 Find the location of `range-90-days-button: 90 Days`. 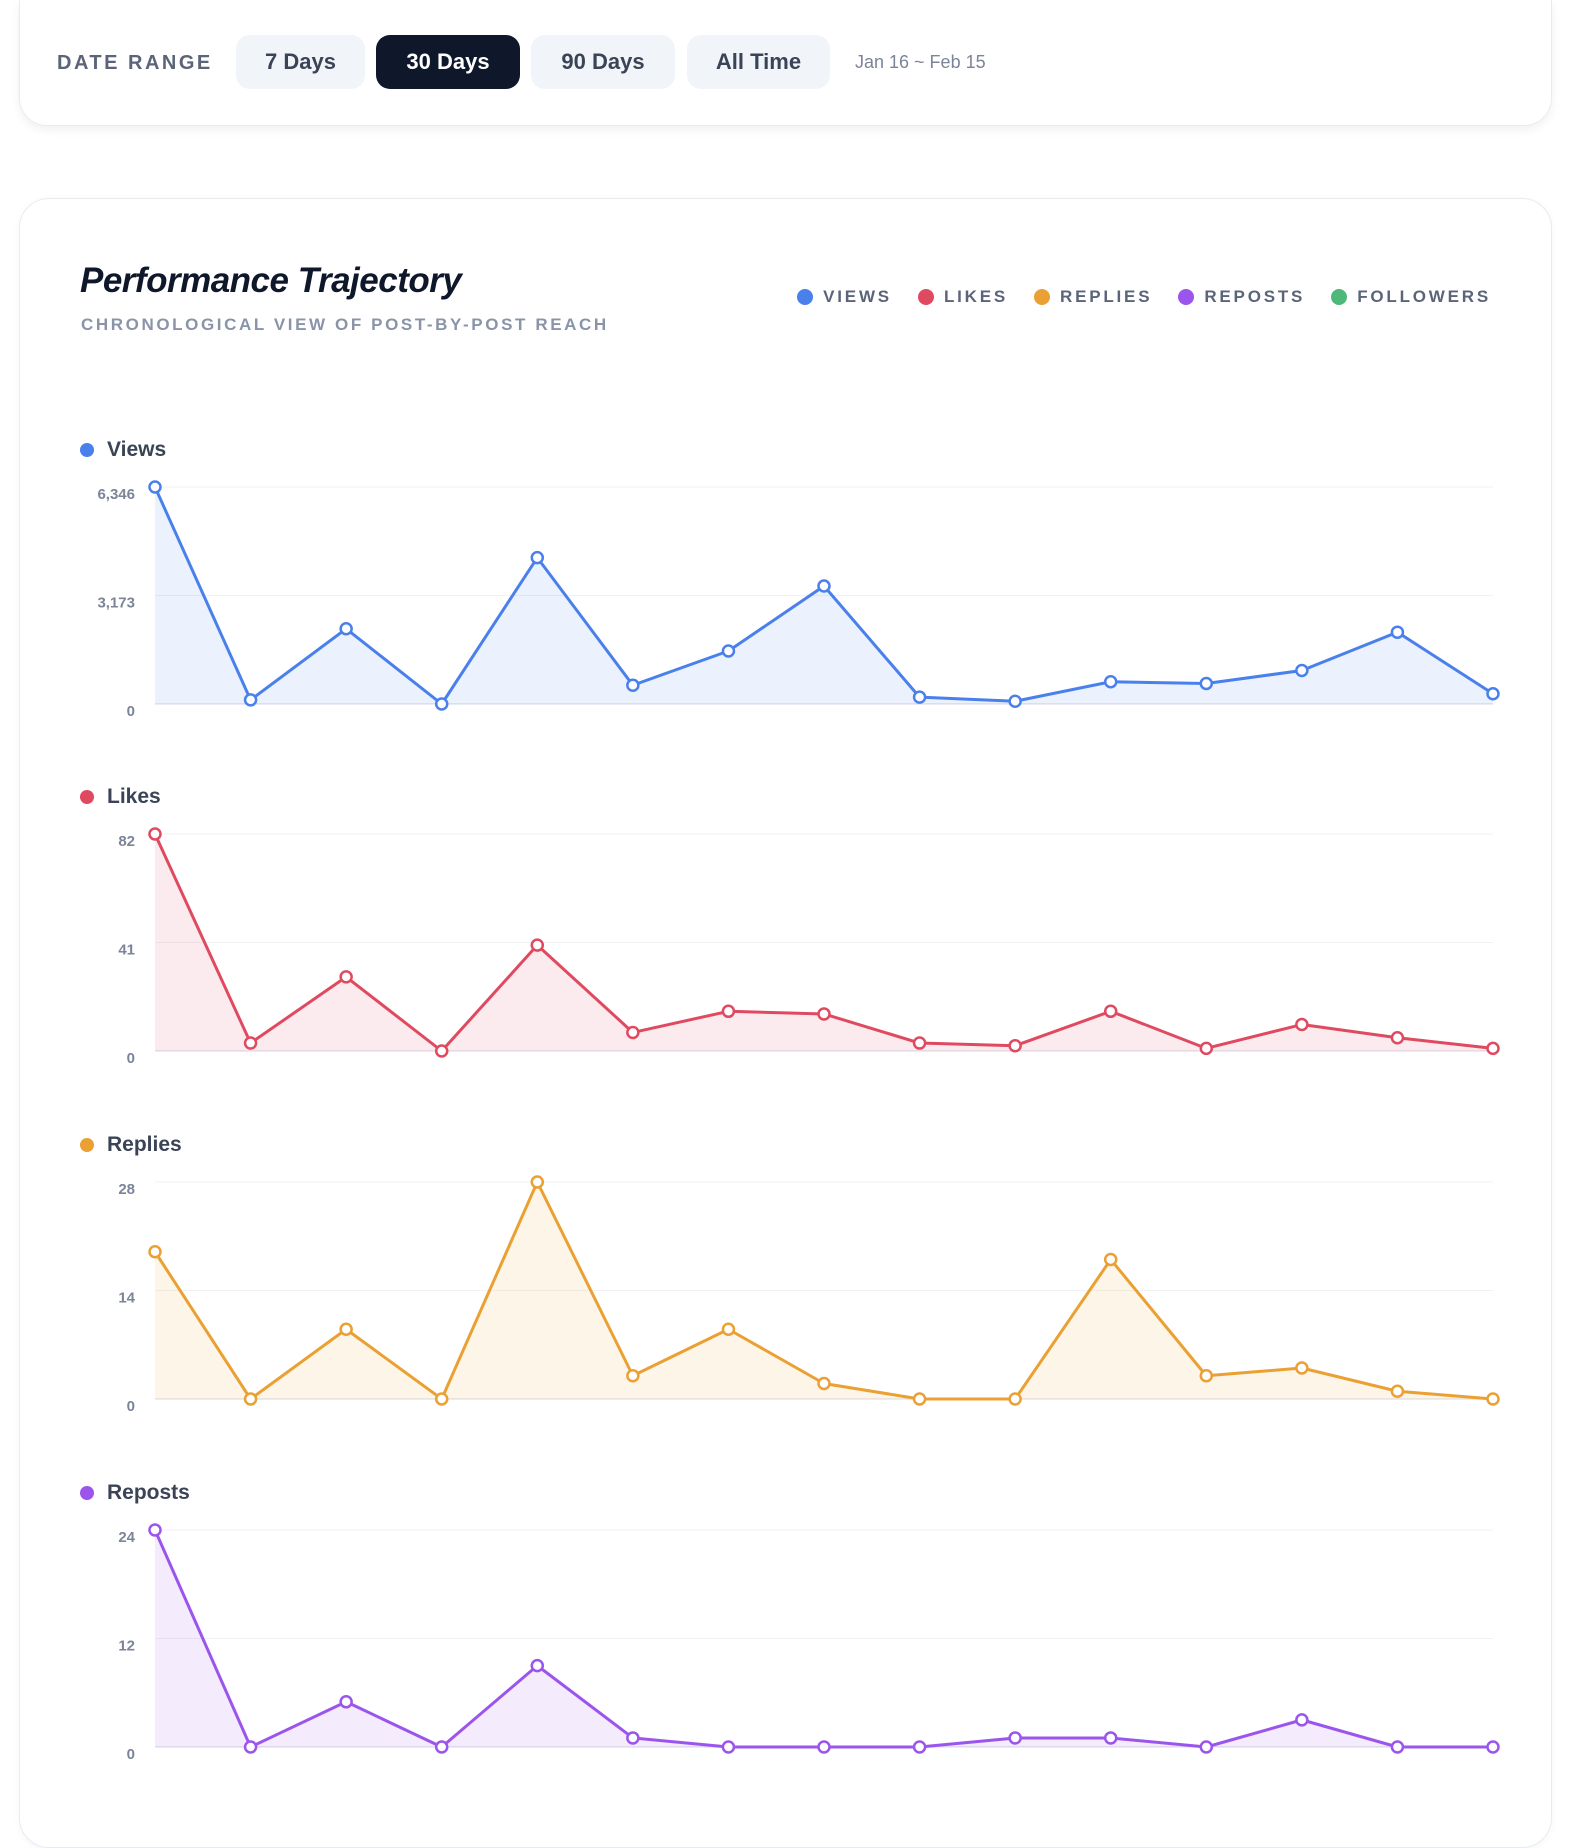

range-90-days-button: 90 Days is located at coordinates (603, 62).